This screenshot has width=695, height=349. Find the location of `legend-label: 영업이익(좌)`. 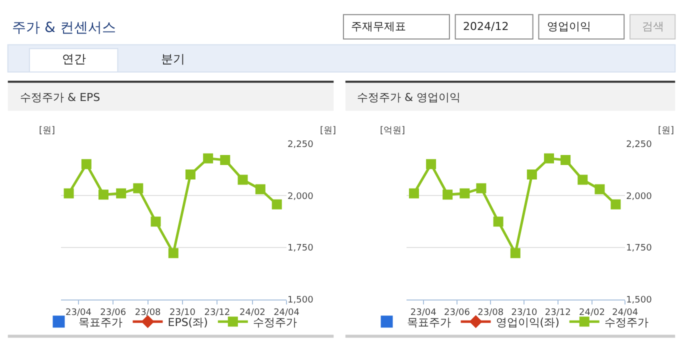

legend-label: 영업이익(좌) is located at coordinates (528, 322).